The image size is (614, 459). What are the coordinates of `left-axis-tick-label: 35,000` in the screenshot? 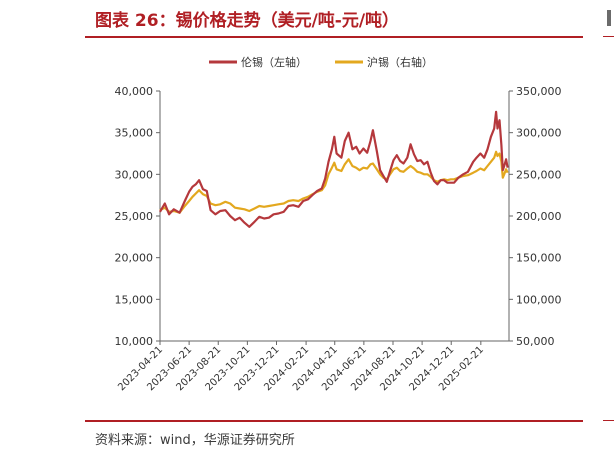 It's located at (134, 133).